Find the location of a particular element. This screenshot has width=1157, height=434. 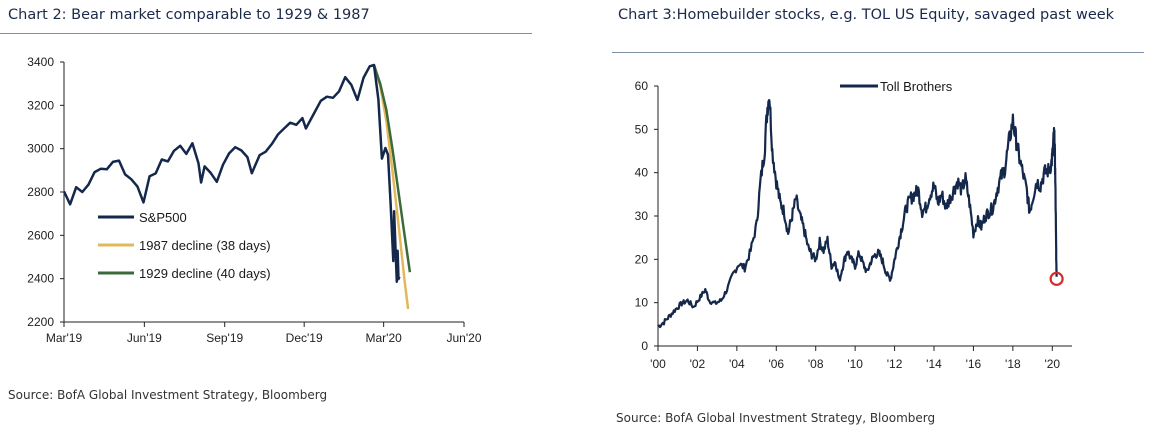

x-tick-label: '14 is located at coordinates (934, 364).